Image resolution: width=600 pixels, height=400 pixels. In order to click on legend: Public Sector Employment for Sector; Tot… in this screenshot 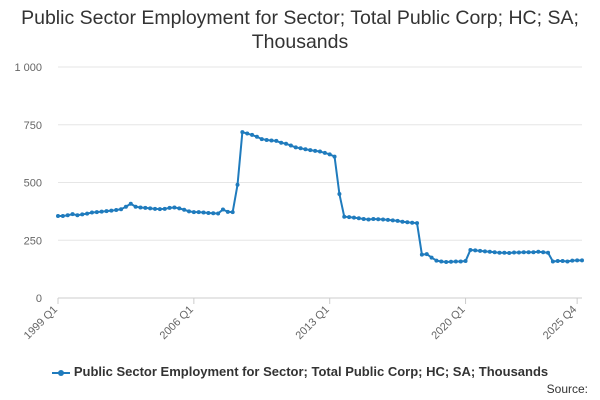, I will do `click(300, 371)`.